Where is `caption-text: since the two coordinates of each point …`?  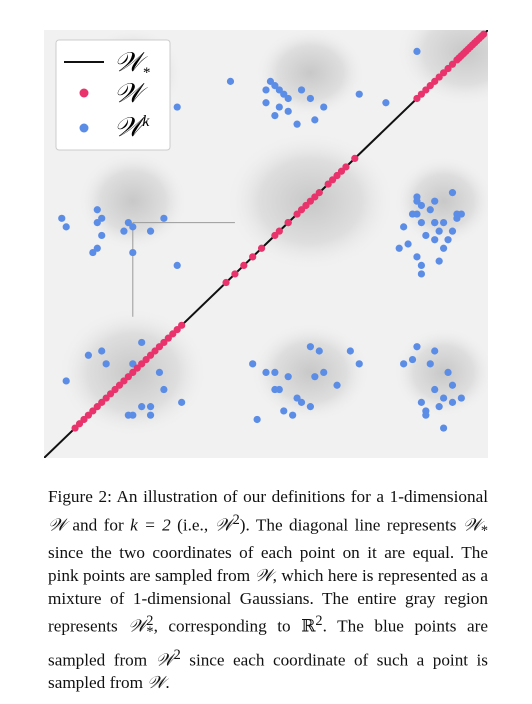
caption-text: since the two coordinates of each point … is located at coordinates (268, 564).